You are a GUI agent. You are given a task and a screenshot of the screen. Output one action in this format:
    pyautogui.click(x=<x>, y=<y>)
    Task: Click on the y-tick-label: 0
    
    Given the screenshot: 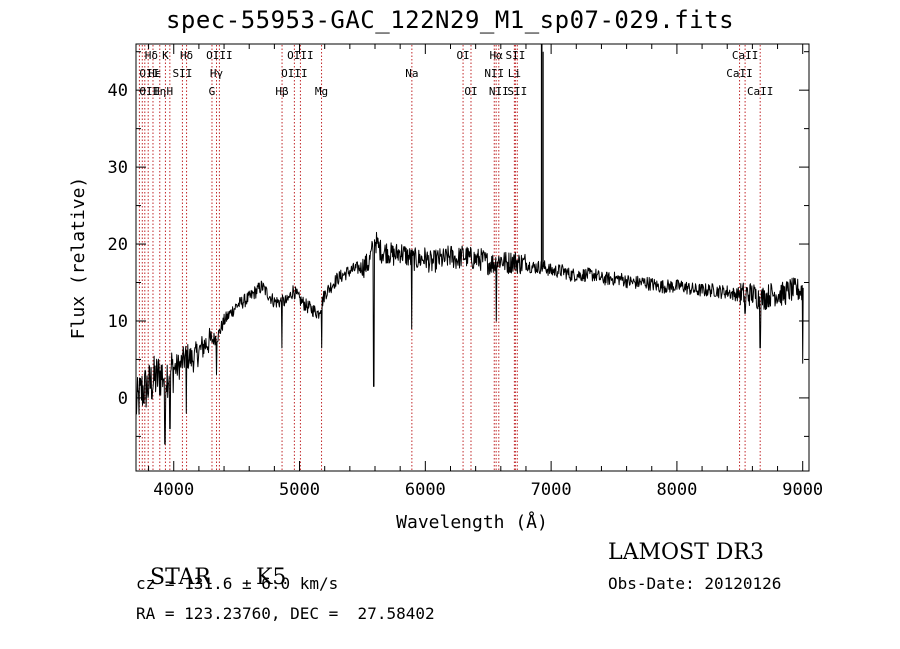 What is the action you would take?
    pyautogui.click(x=123, y=399)
    